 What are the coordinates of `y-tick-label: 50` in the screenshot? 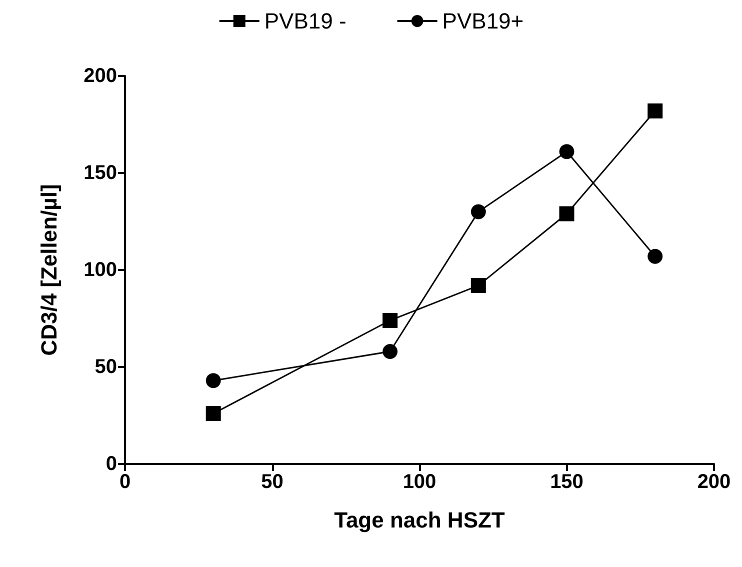 It's located at (105, 367).